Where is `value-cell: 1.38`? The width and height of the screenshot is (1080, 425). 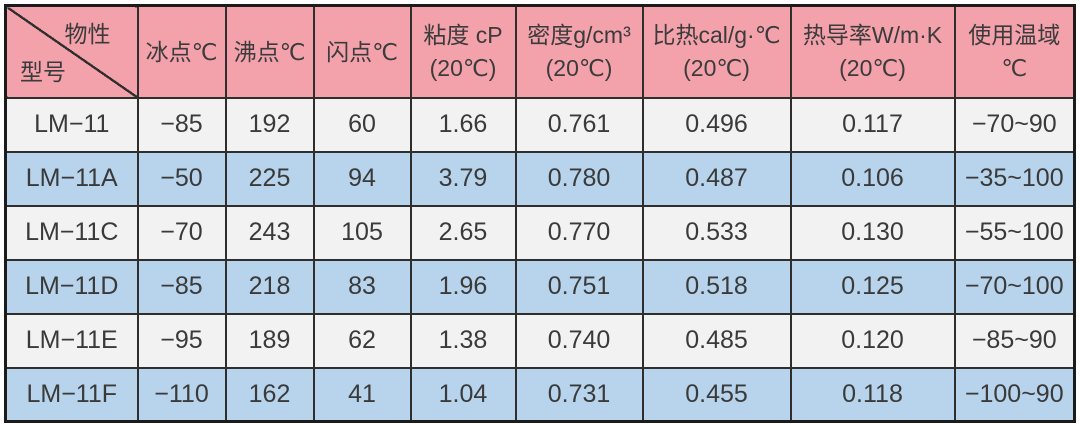
value-cell: 1.38 is located at coordinates (463, 340).